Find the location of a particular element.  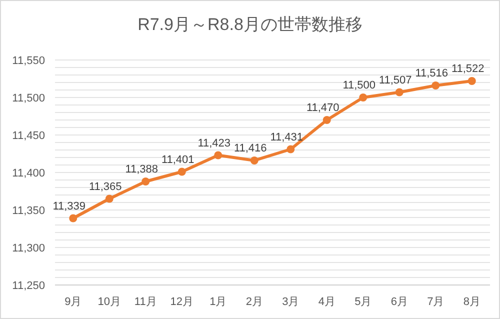

x-tick-label: 12月 is located at coordinates (182, 302).